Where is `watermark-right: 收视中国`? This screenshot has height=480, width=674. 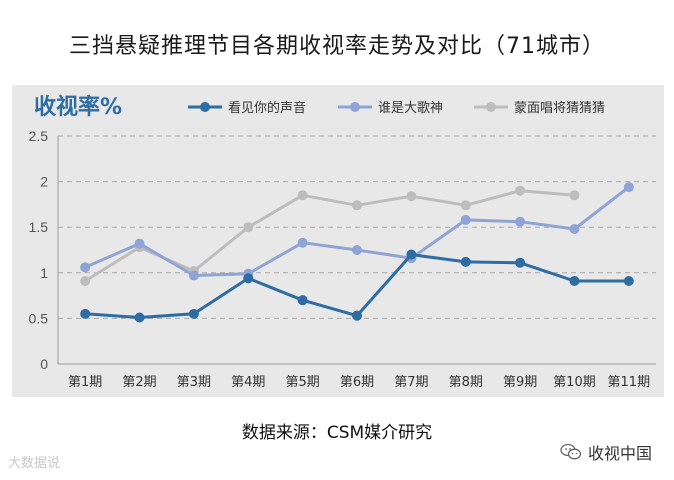 watermark-right: 收视中国 is located at coordinates (606, 452).